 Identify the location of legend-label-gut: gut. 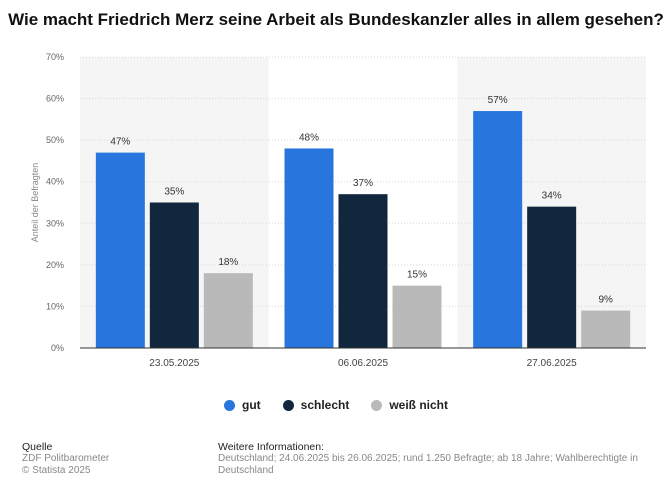
(251, 405).